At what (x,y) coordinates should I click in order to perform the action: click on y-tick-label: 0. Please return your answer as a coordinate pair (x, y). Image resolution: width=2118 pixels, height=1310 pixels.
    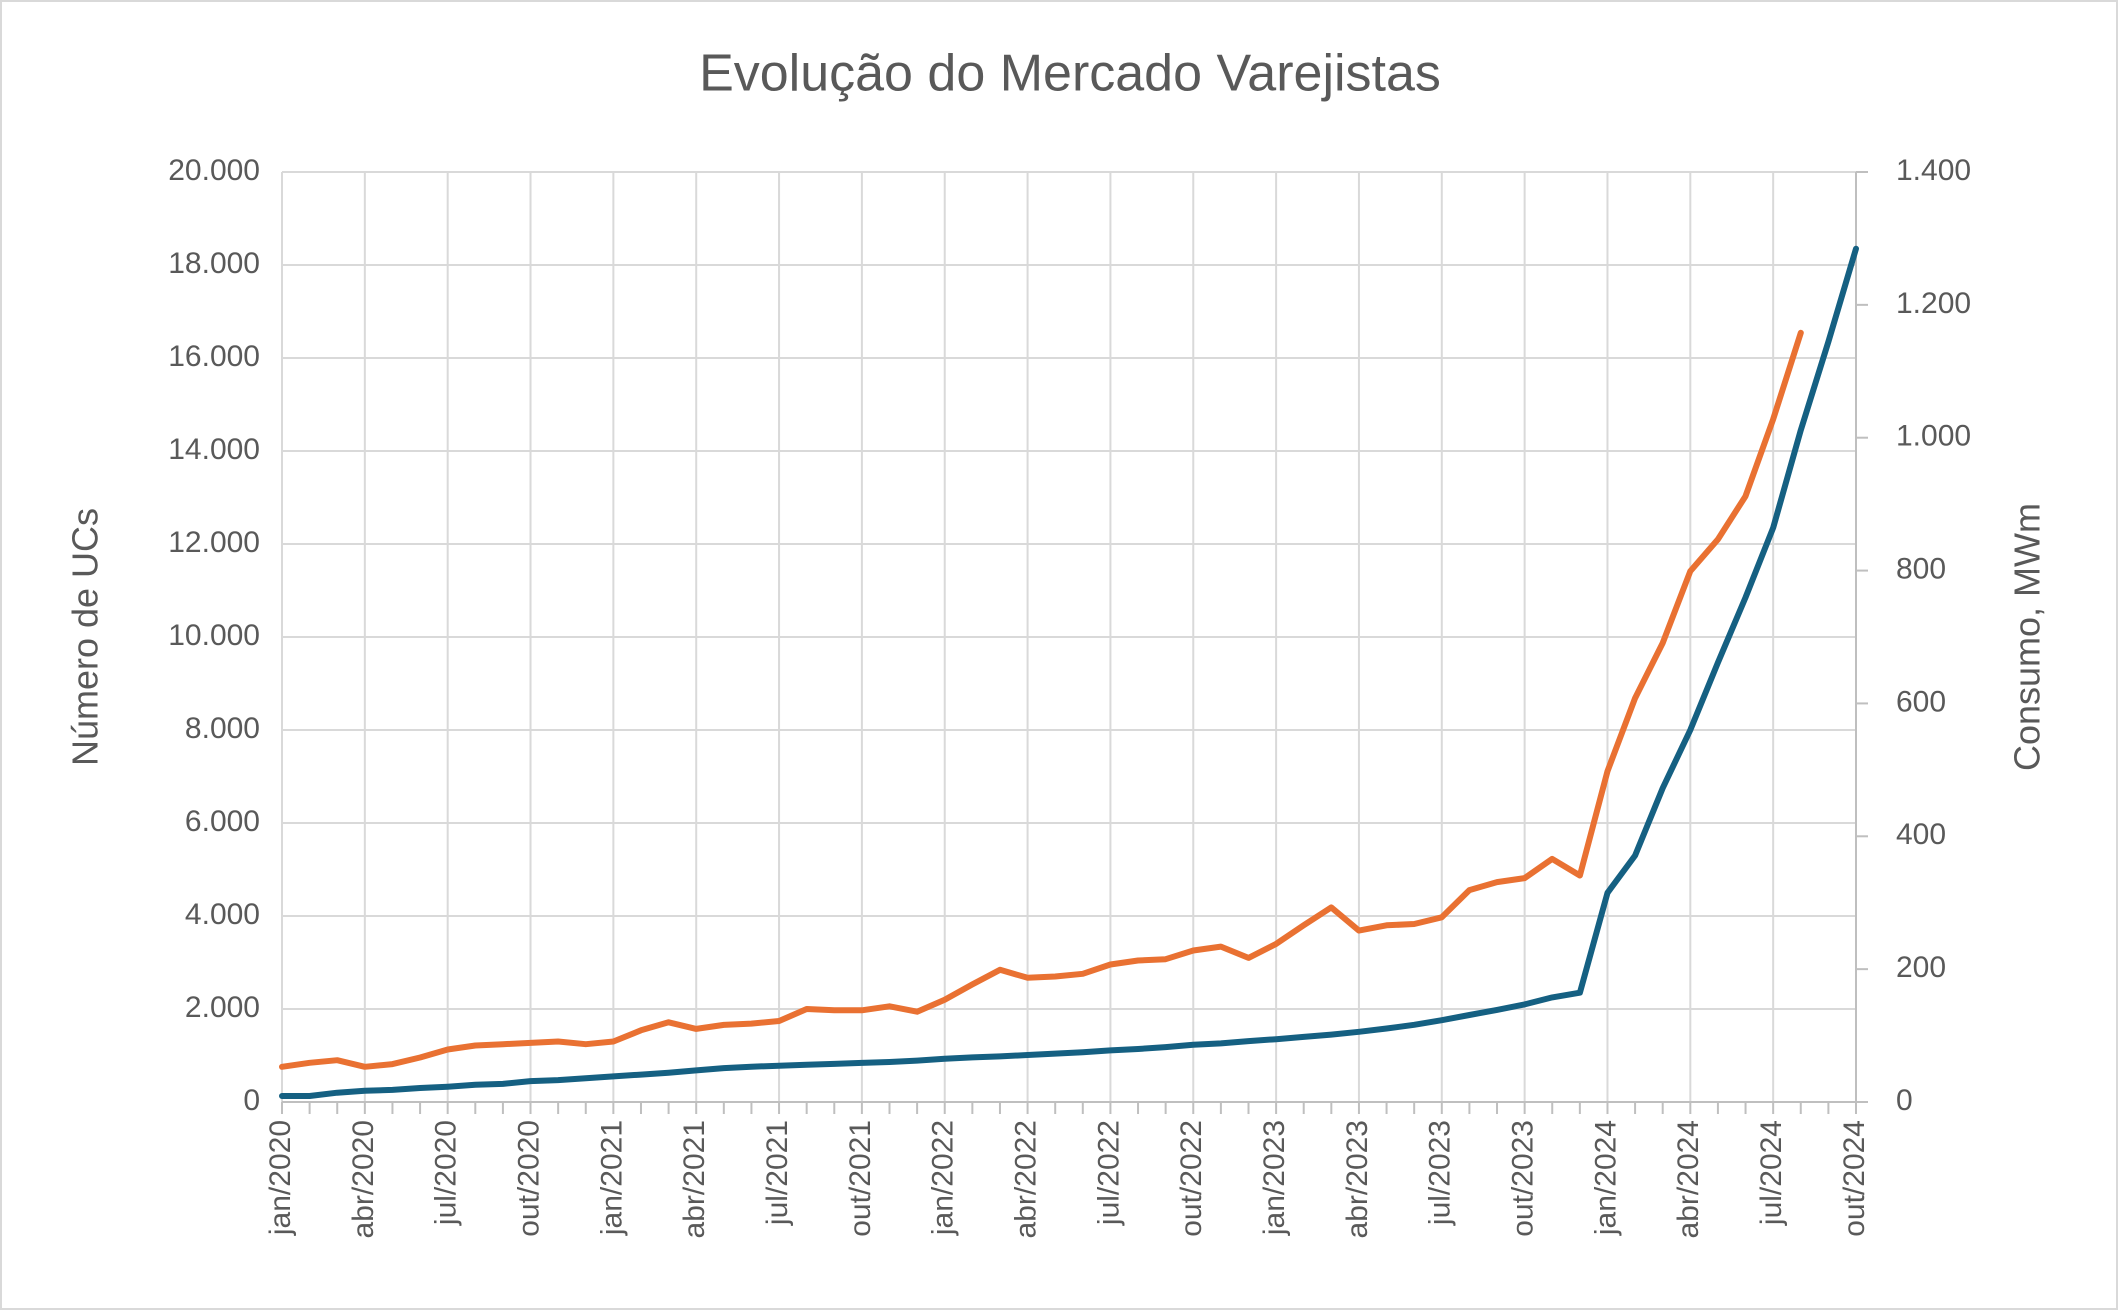
    Looking at the image, I should click on (251, 1100).